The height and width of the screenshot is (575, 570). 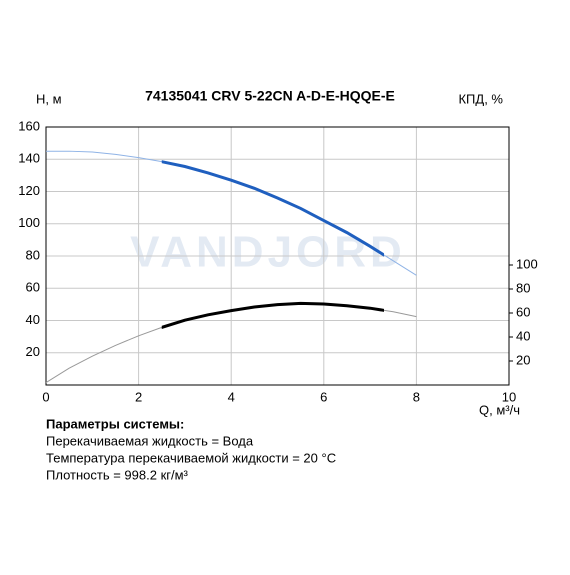 What do you see at coordinates (509, 396) in the screenshot?
I see `x-tick-label: 10` at bounding box center [509, 396].